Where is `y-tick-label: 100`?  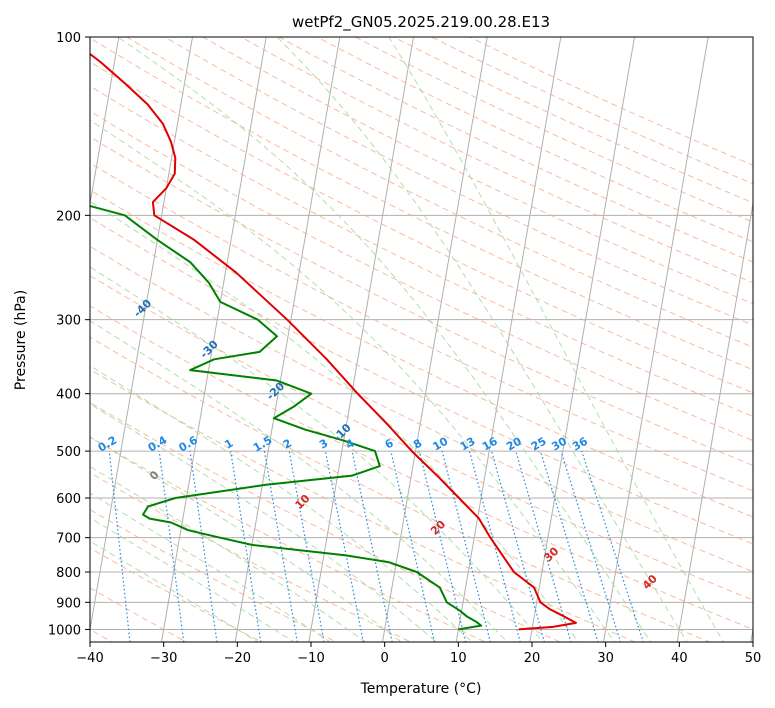 y-tick-label: 100 is located at coordinates (68, 38).